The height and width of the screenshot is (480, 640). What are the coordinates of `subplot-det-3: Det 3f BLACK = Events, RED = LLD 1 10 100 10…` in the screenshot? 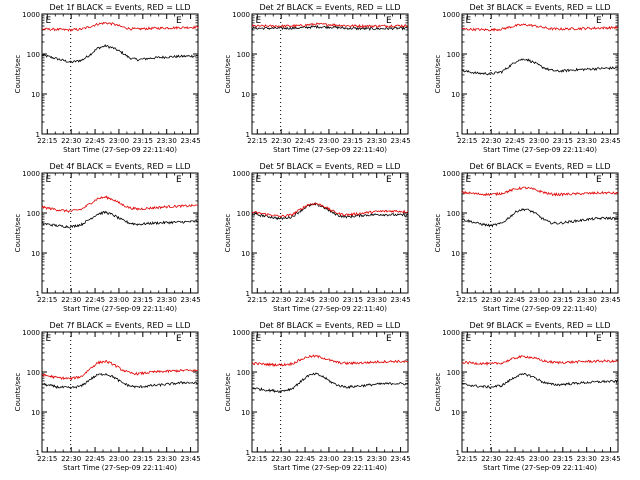 It's located at (527, 78).